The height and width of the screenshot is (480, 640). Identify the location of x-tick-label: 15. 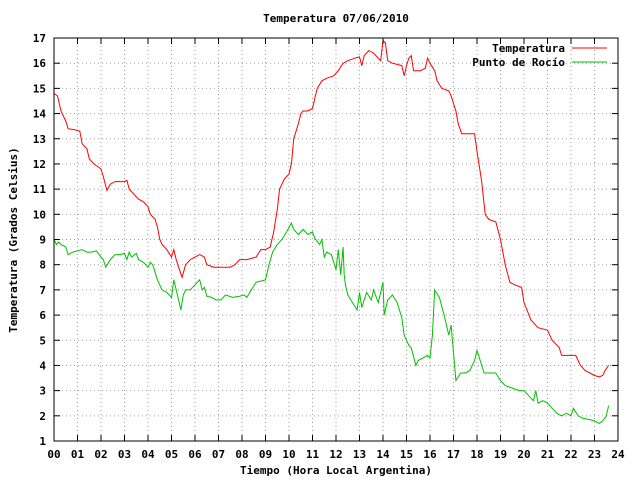
(406, 454).